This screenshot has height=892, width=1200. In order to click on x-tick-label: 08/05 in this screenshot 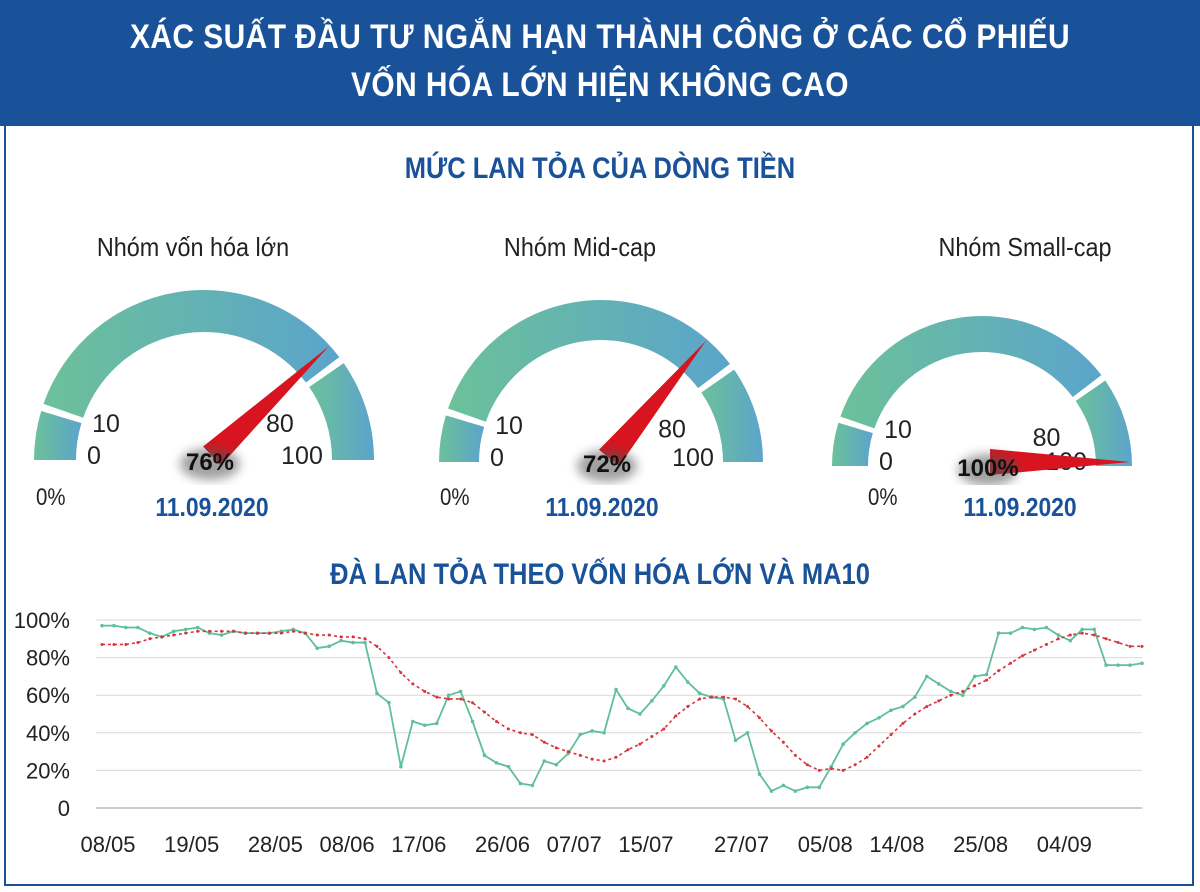, I will do `click(107, 844)`.